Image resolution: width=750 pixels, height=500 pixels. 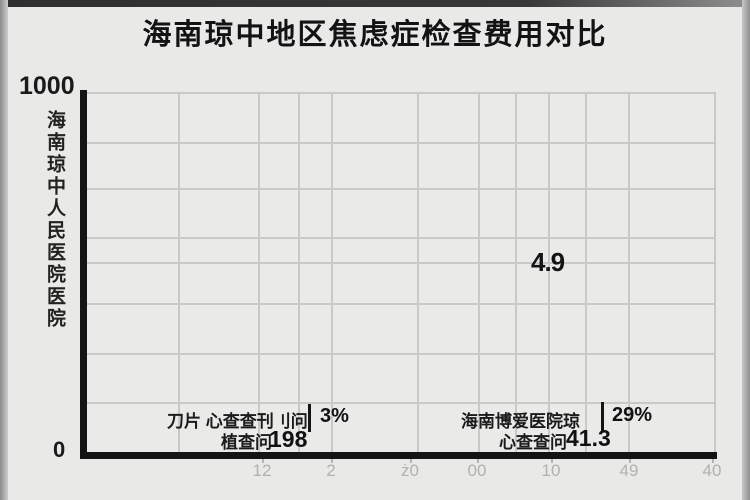 I want to click on annotation-right-divider, so click(x=602, y=417).